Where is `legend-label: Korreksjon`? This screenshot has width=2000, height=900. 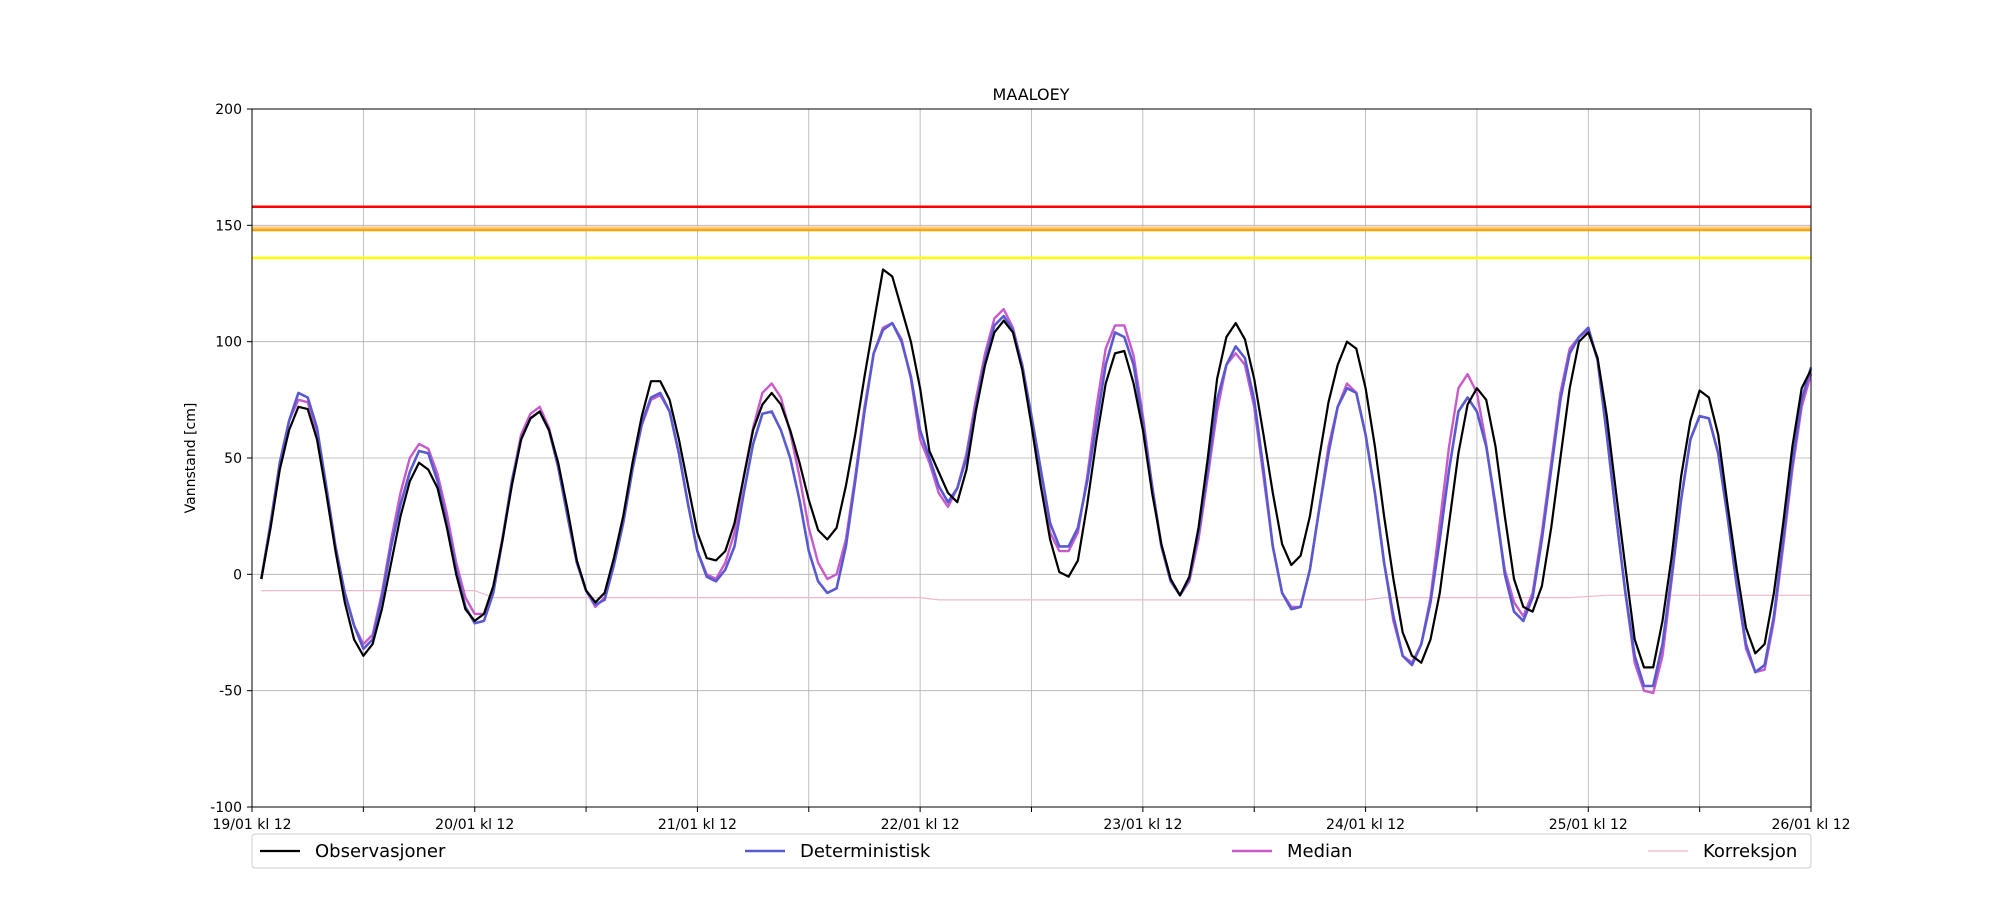
legend-label: Korreksjon is located at coordinates (1750, 851).